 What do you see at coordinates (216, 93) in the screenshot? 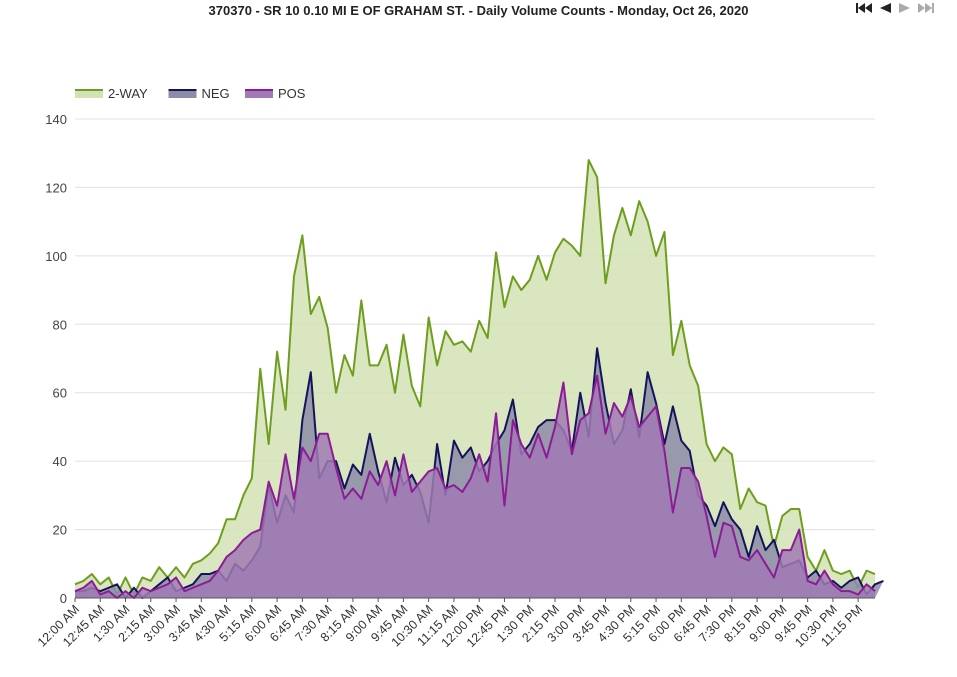
I see `legend-label: NEG` at bounding box center [216, 93].